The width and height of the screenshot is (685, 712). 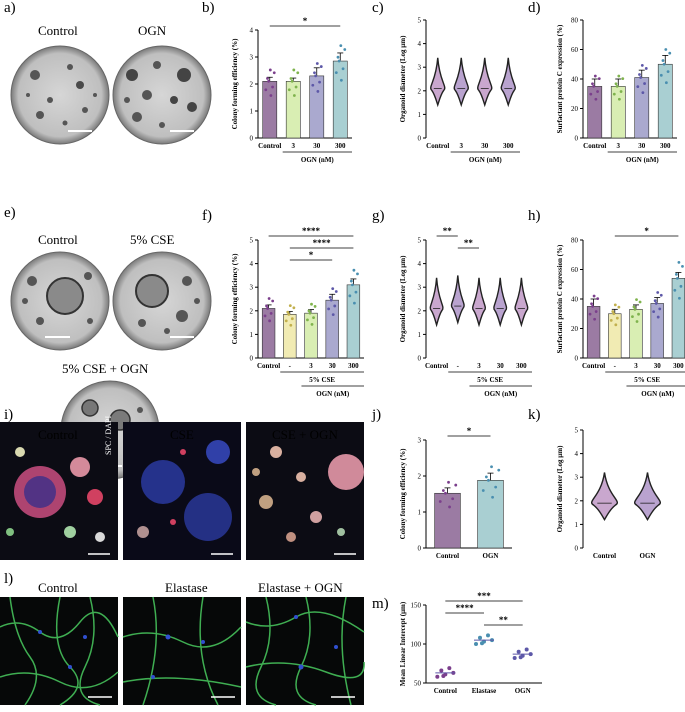 I want to click on y-tick-label: 100, so click(x=416, y=645).